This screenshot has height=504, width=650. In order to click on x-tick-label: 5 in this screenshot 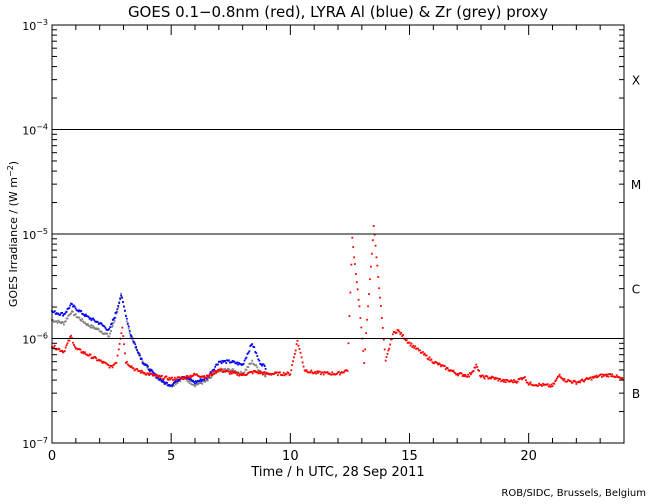, I will do `click(171, 456)`.